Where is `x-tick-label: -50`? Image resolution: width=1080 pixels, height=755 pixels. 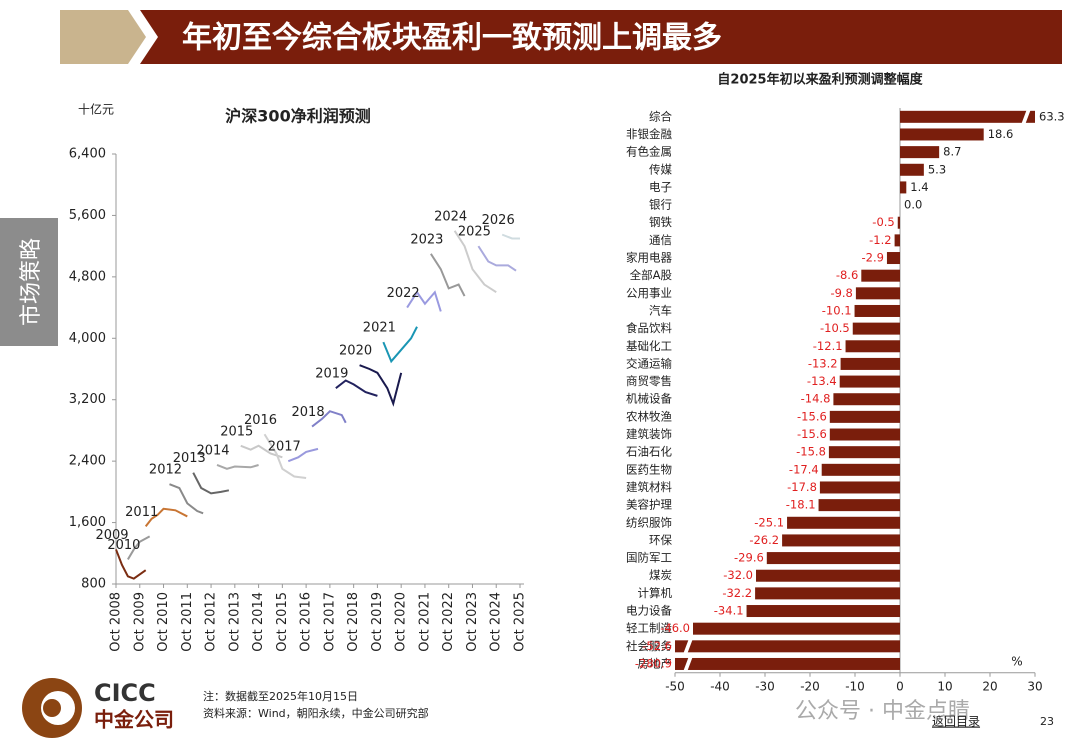 x-tick-label: -50 is located at coordinates (675, 686).